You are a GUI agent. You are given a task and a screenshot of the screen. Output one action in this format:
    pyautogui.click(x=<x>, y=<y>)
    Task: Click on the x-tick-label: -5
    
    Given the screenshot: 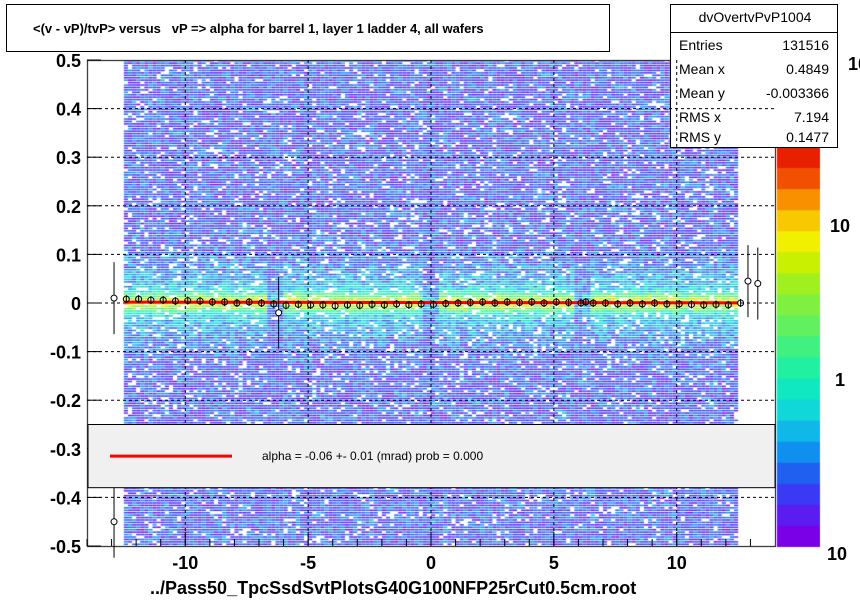 What is the action you would take?
    pyautogui.click(x=308, y=563)
    